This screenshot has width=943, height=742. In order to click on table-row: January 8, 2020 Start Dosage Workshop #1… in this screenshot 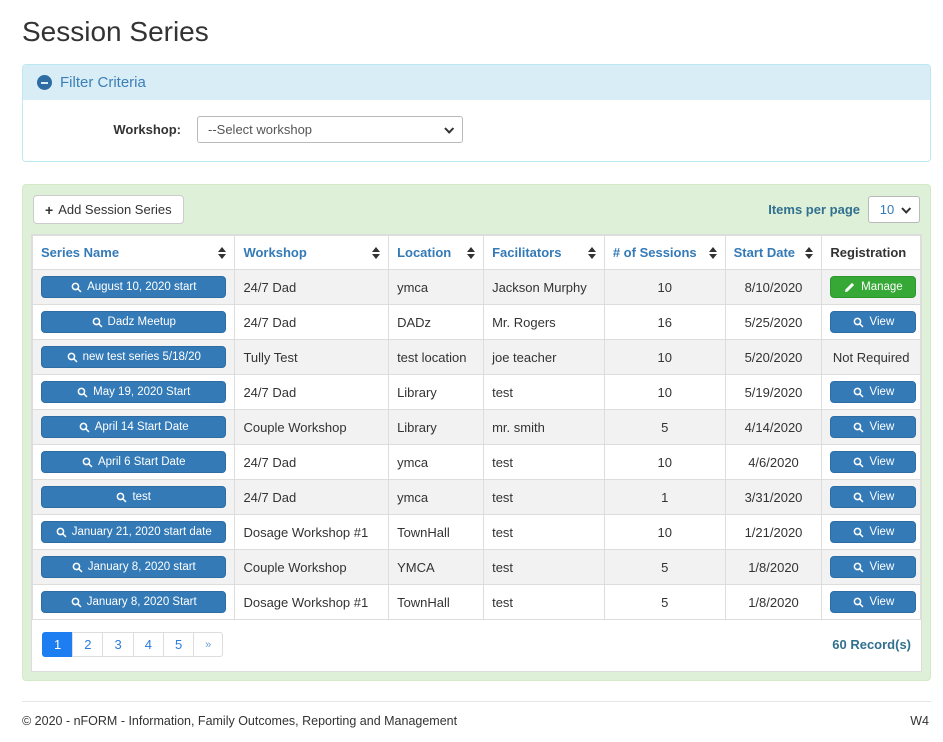, I will do `click(476, 602)`.